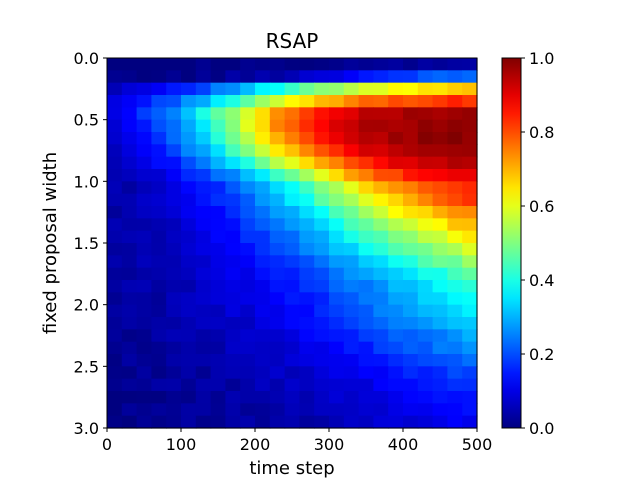 The image size is (640, 480). I want to click on chart-title: RSAP, so click(292, 41).